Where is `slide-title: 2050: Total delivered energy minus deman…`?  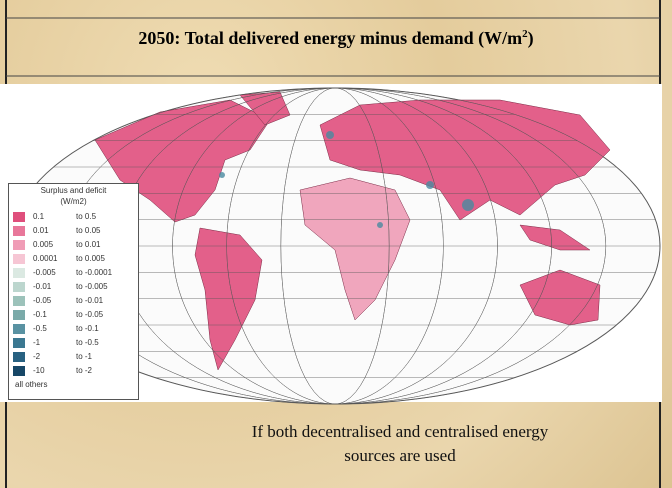
slide-title: 2050: Total delivered energy minus deman… is located at coordinates (336, 38).